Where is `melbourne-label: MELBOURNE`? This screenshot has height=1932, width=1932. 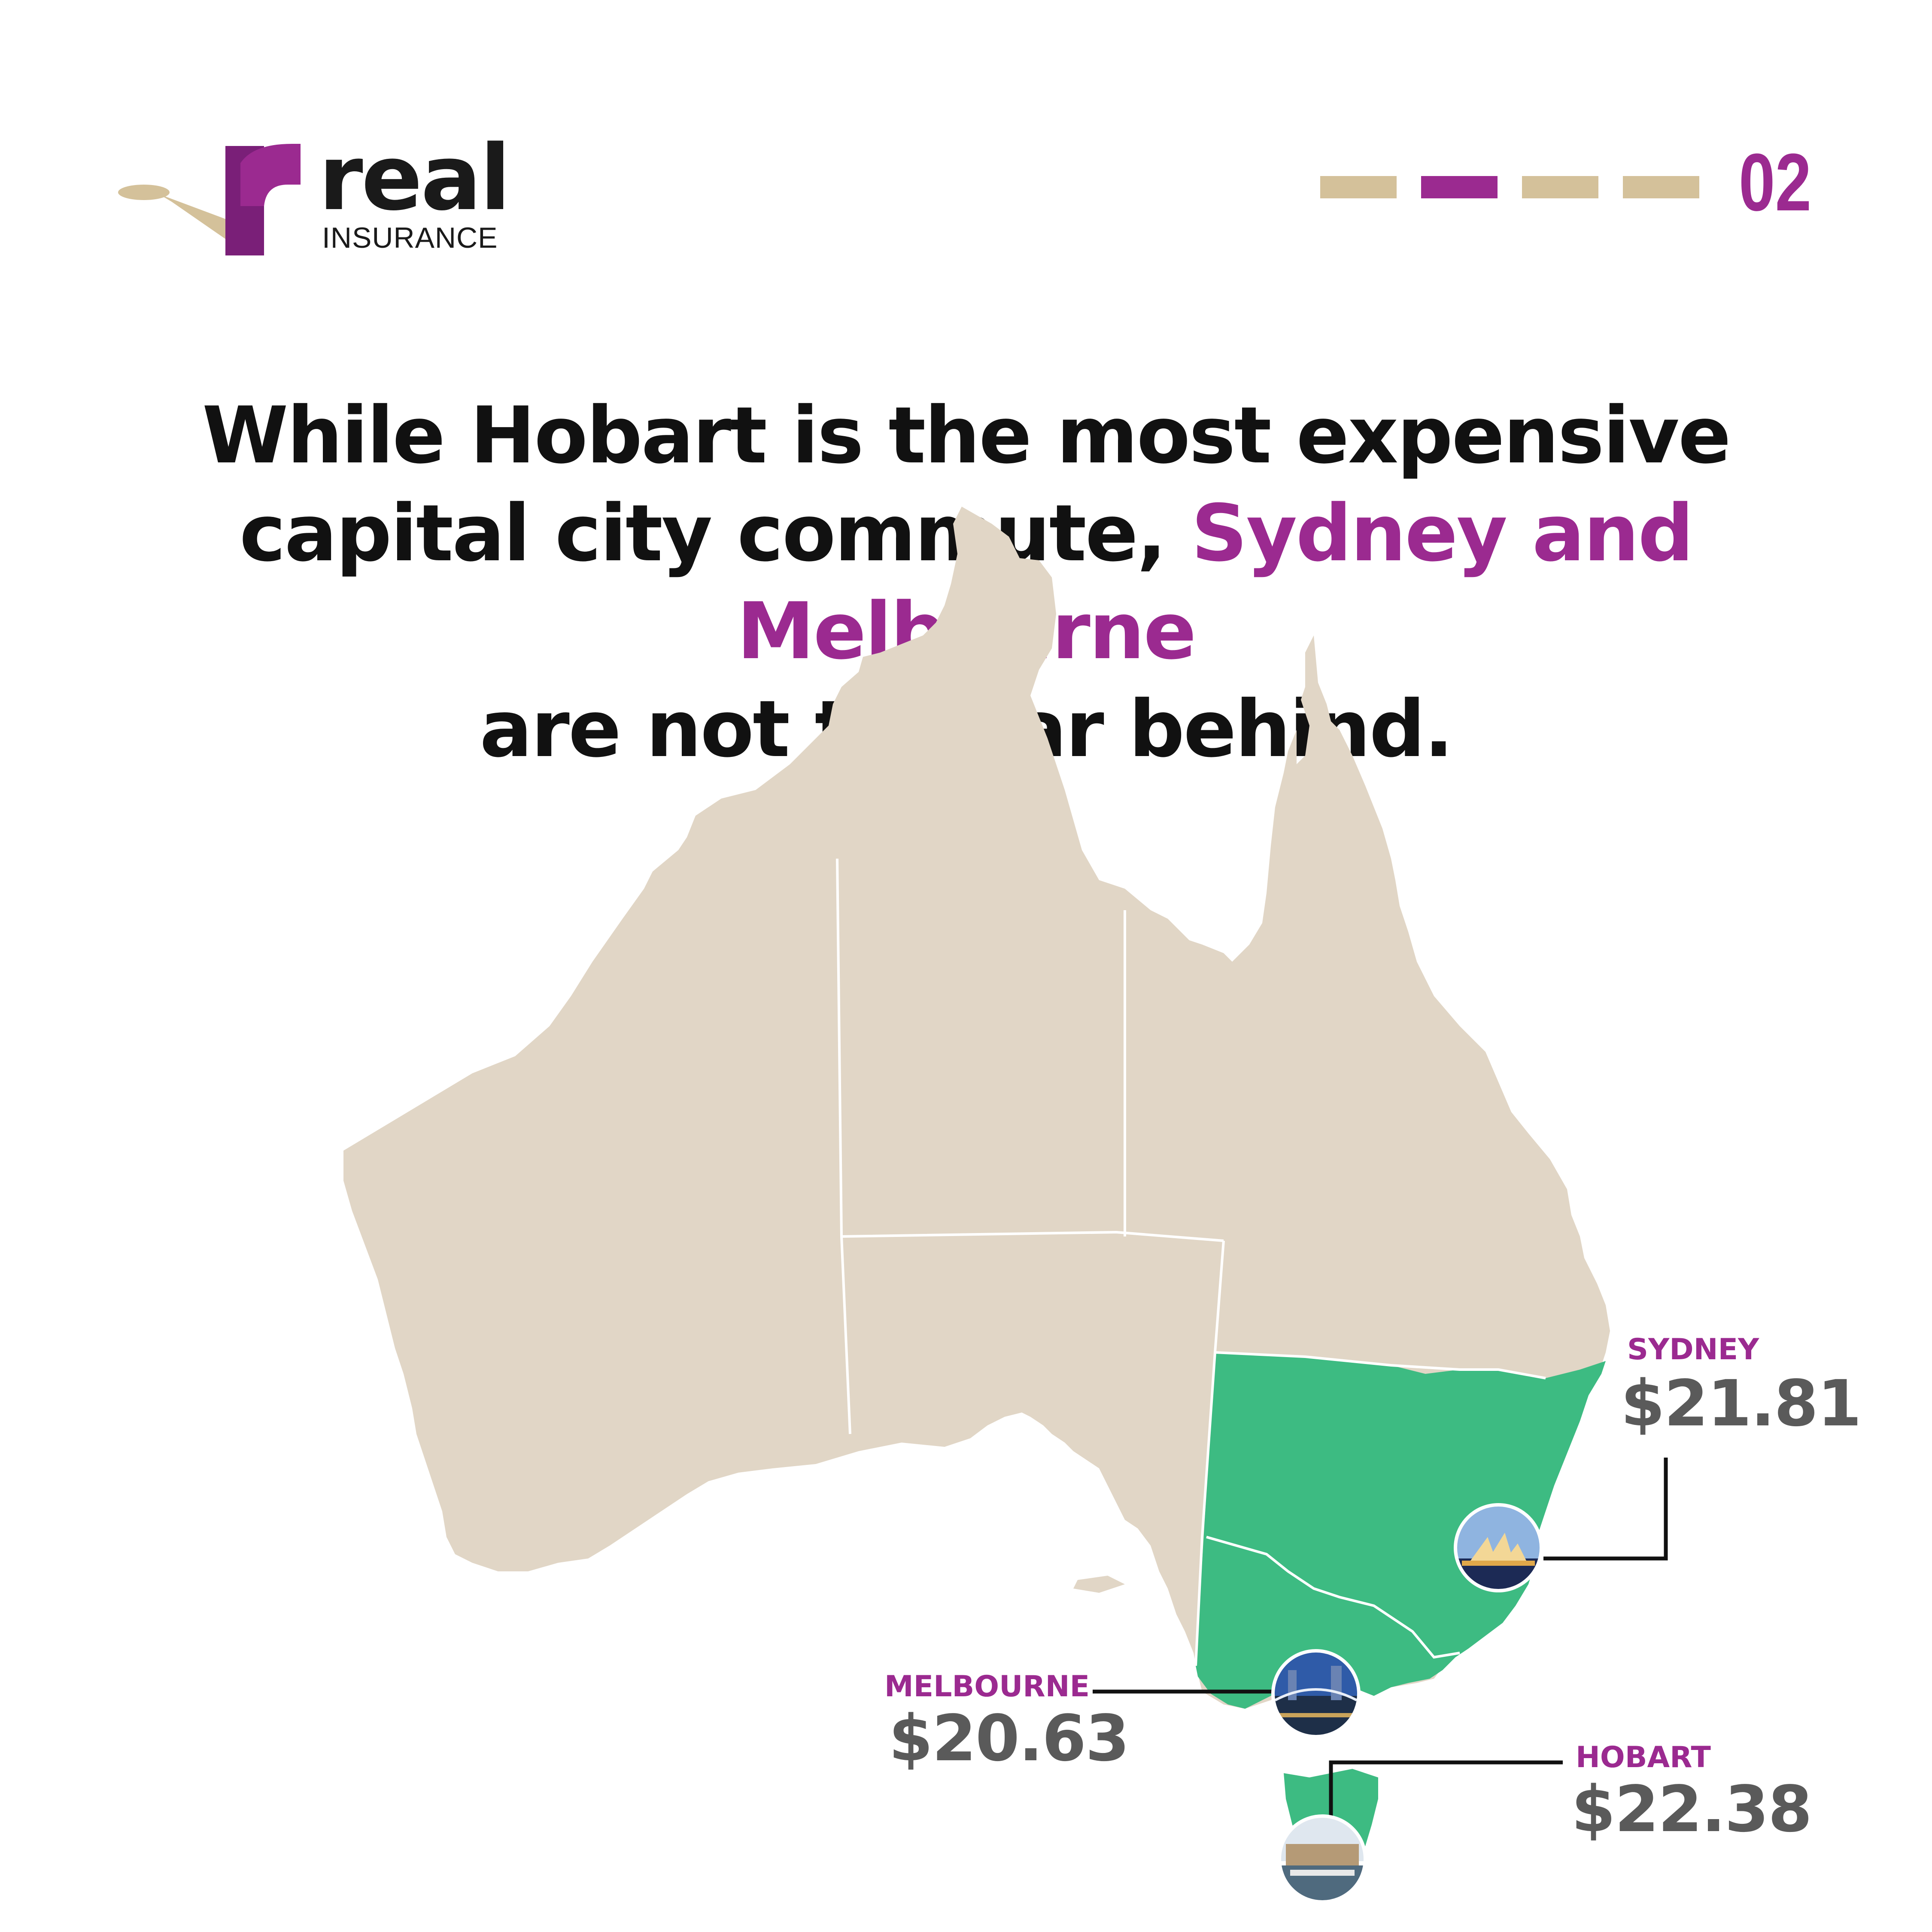 melbourne-label: MELBOURNE is located at coordinates (987, 1687).